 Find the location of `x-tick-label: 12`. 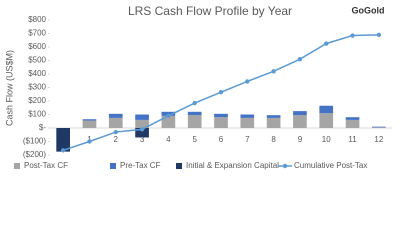

x-tick-label: 12 is located at coordinates (378, 139).